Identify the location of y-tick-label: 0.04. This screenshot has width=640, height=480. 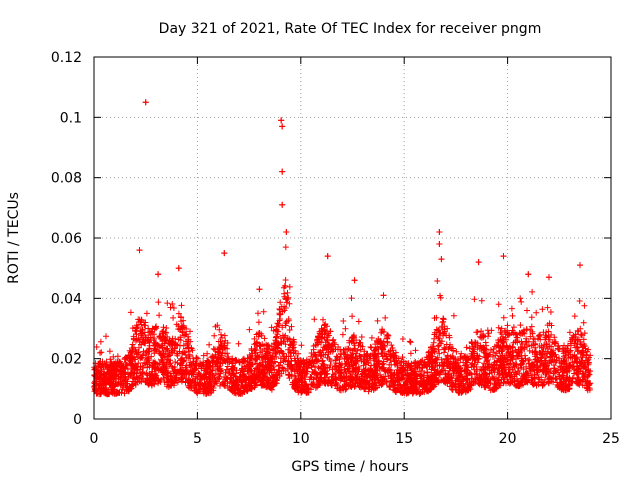
(66, 299).